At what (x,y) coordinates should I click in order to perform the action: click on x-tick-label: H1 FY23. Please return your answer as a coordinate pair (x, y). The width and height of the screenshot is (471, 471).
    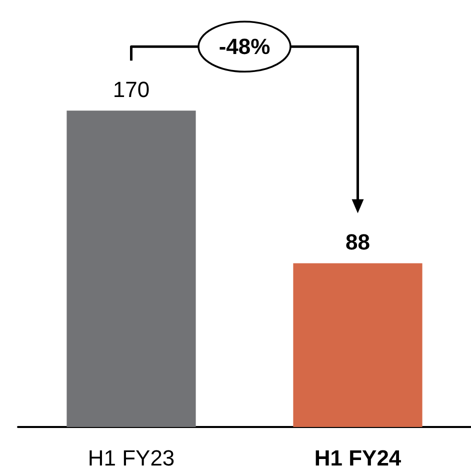
    Looking at the image, I should click on (131, 458).